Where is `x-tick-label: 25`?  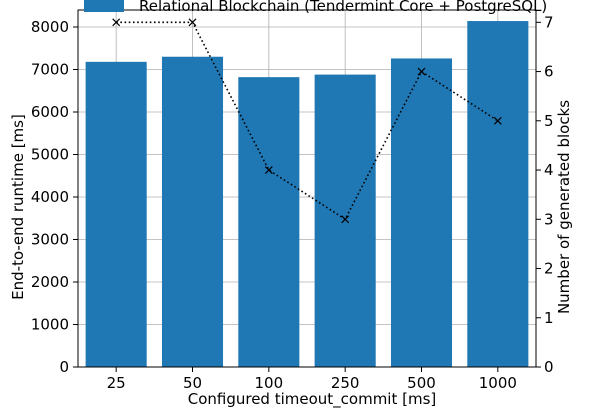
x-tick-label: 25 is located at coordinates (116, 383).